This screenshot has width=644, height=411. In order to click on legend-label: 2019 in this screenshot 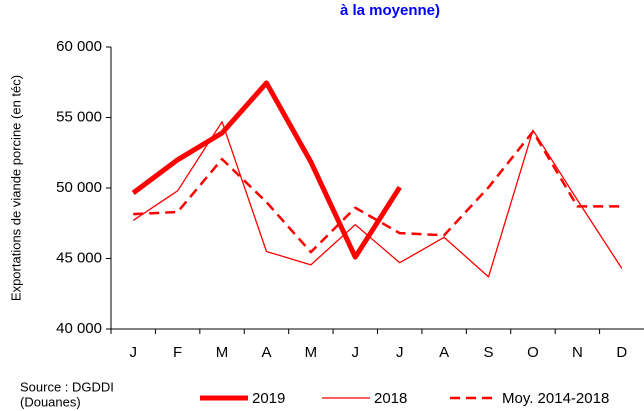, I will do `click(268, 398)`.